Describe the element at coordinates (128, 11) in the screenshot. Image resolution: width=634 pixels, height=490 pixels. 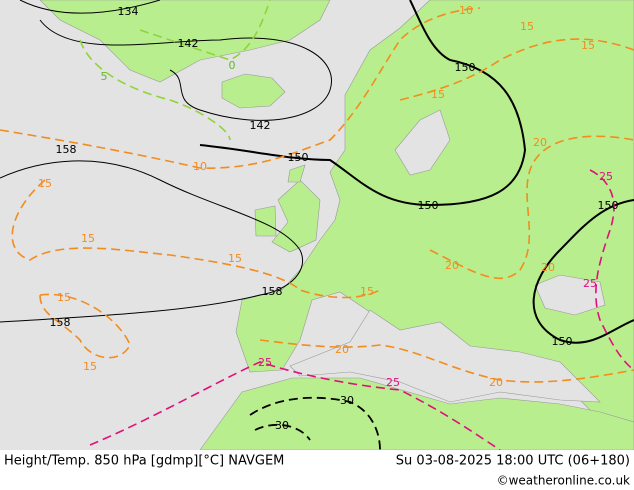
I see `contour-label: 134` at that location.